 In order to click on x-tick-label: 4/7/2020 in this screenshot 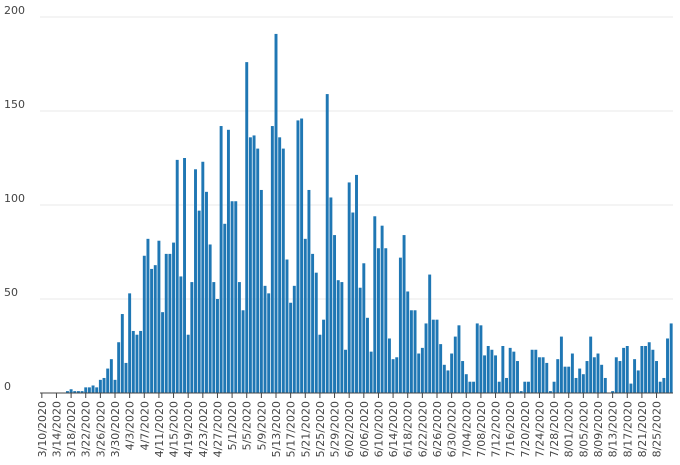, I will do `click(144, 425)`.